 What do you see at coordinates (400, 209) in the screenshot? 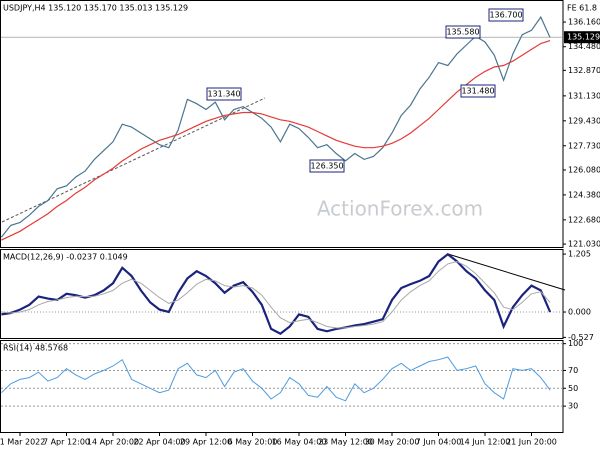
I see `watermark: ActionForex.com` at bounding box center [400, 209].